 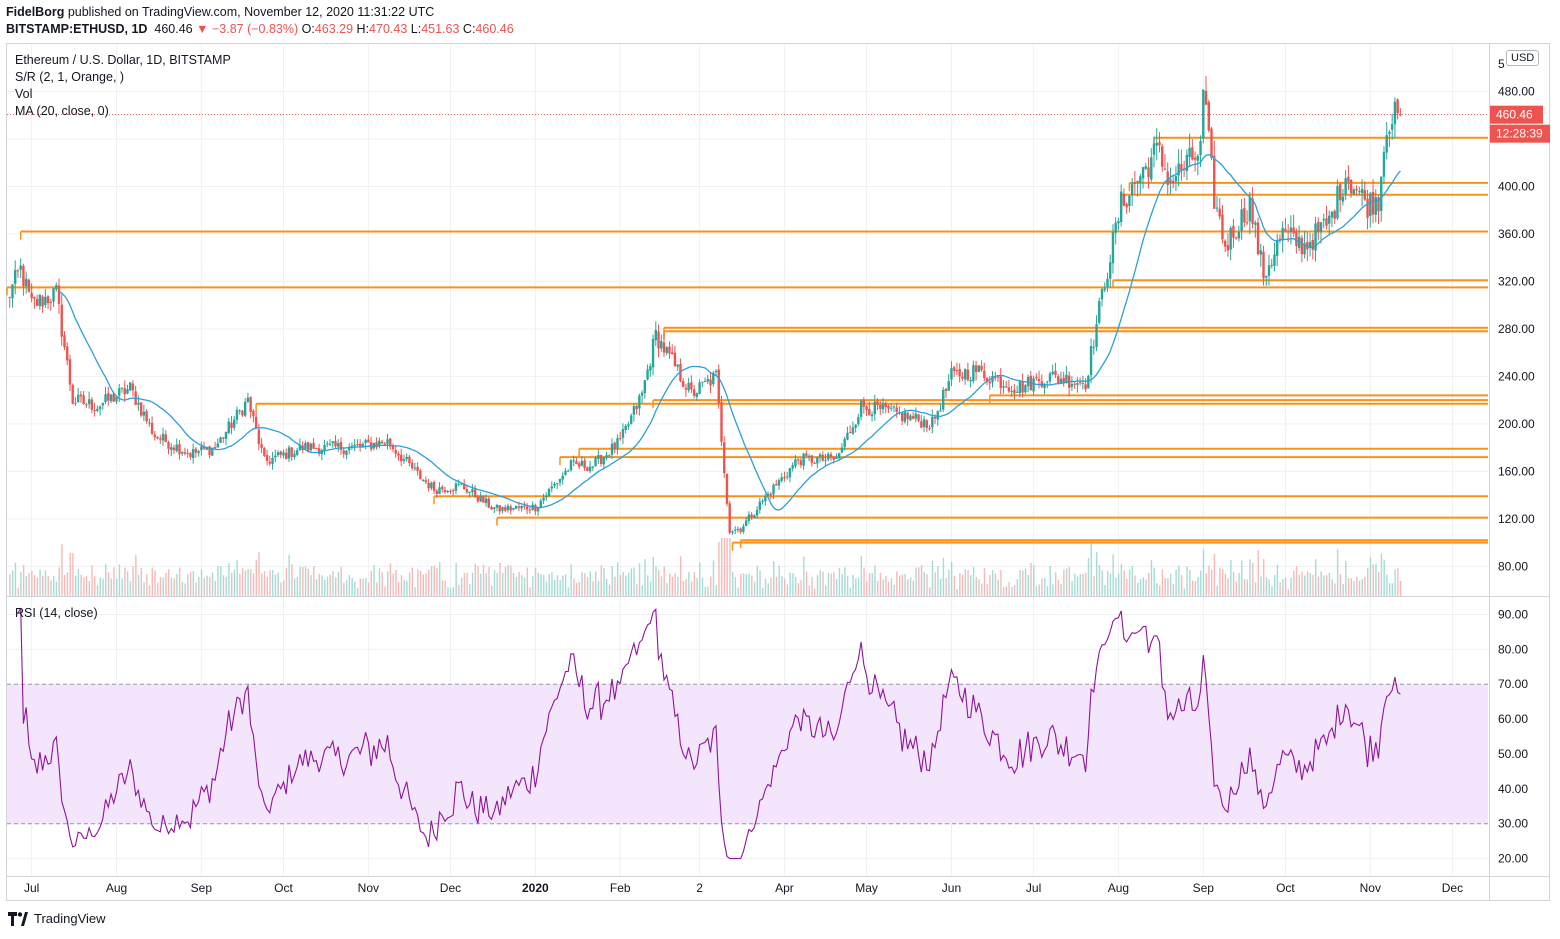 I want to click on rsi-tick-label: 40.00, so click(x=1513, y=789).